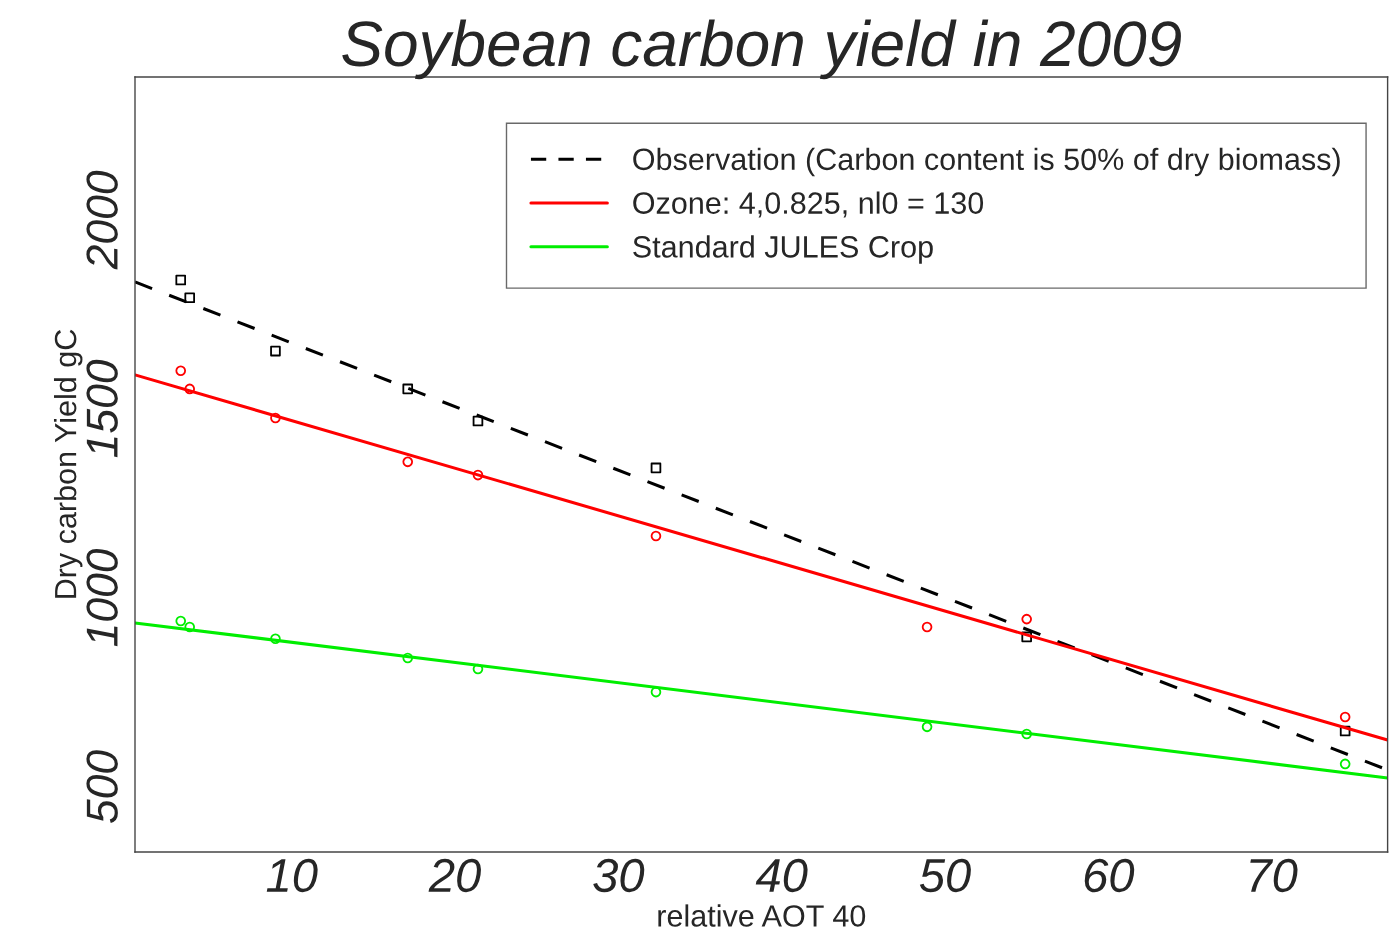 The image size is (1389, 934). What do you see at coordinates (1109, 875) in the screenshot?
I see `x-tick-label: 60` at bounding box center [1109, 875].